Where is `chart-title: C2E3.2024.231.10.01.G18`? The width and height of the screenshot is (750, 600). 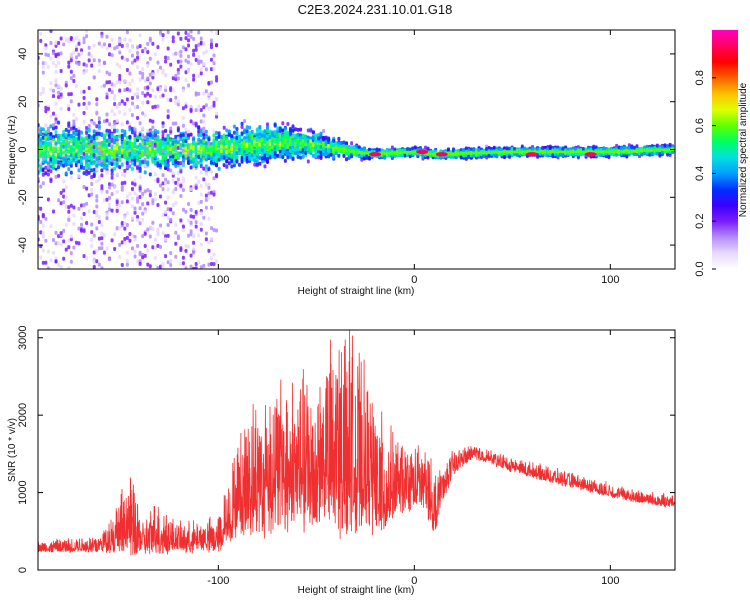
chart-title: C2E3.2024.231.10.01.G18 is located at coordinates (375, 9).